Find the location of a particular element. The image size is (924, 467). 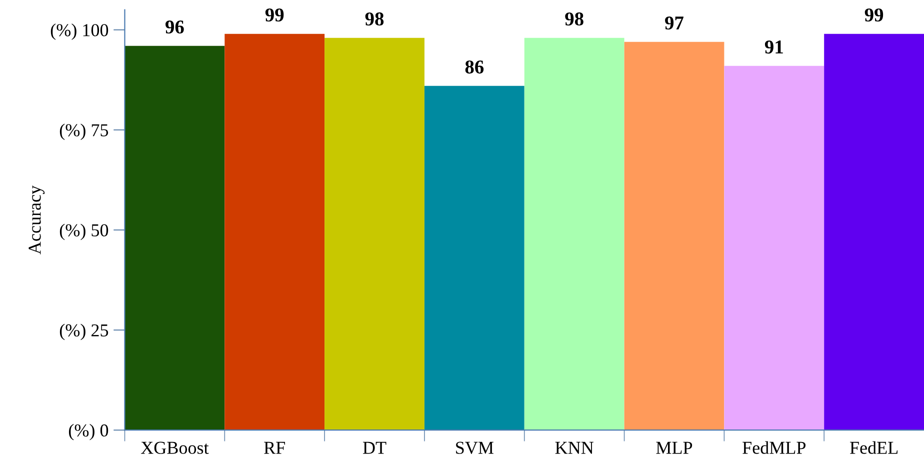

x-tick-label: FedEL is located at coordinates (874, 447).